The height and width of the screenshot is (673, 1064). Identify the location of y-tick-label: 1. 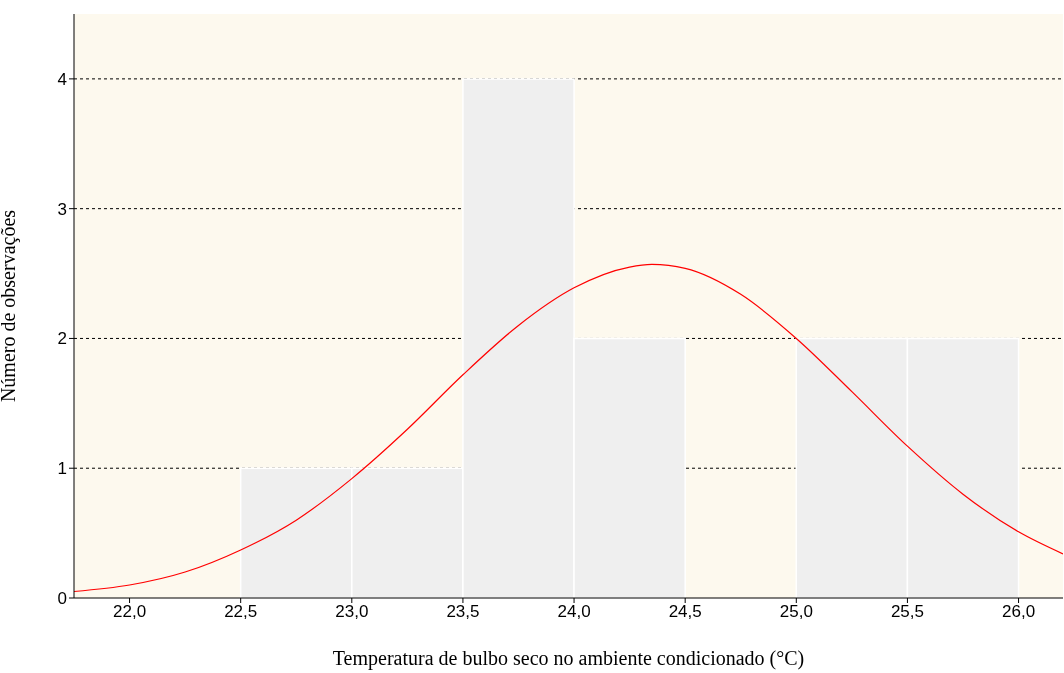
(62, 469).